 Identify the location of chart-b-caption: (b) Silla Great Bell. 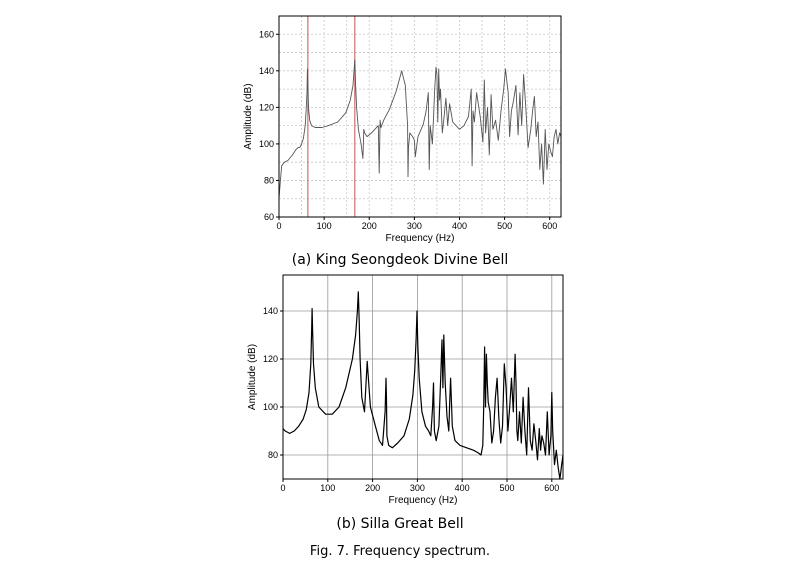
(400, 524).